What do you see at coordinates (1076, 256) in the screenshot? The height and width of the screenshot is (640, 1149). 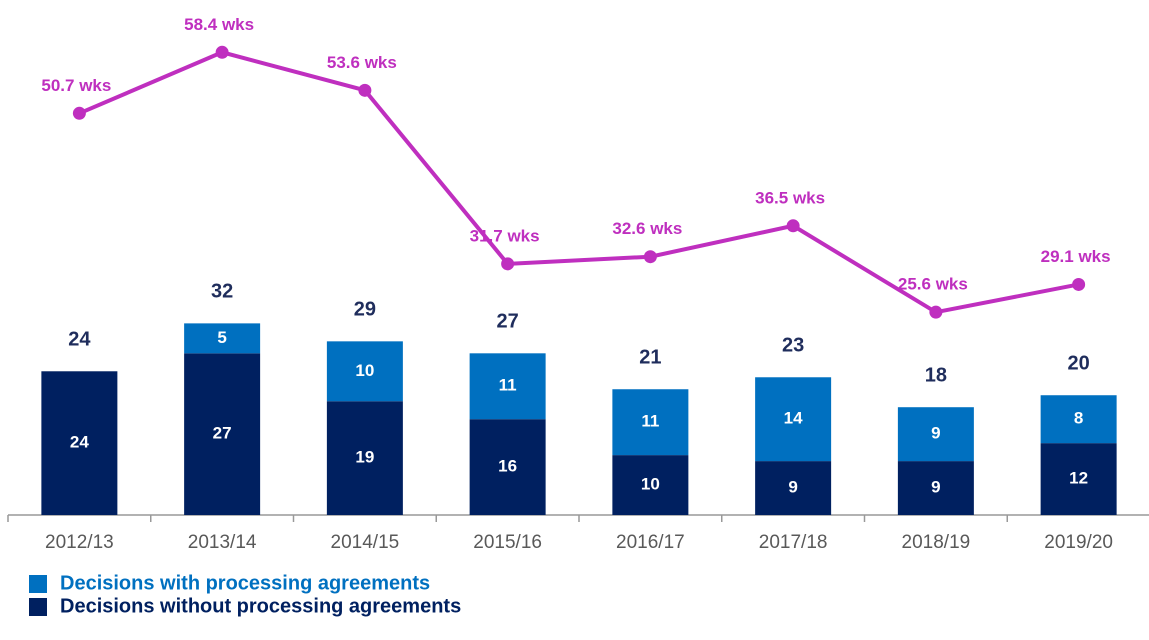 I see `line-label: 29.1 wks` at bounding box center [1076, 256].